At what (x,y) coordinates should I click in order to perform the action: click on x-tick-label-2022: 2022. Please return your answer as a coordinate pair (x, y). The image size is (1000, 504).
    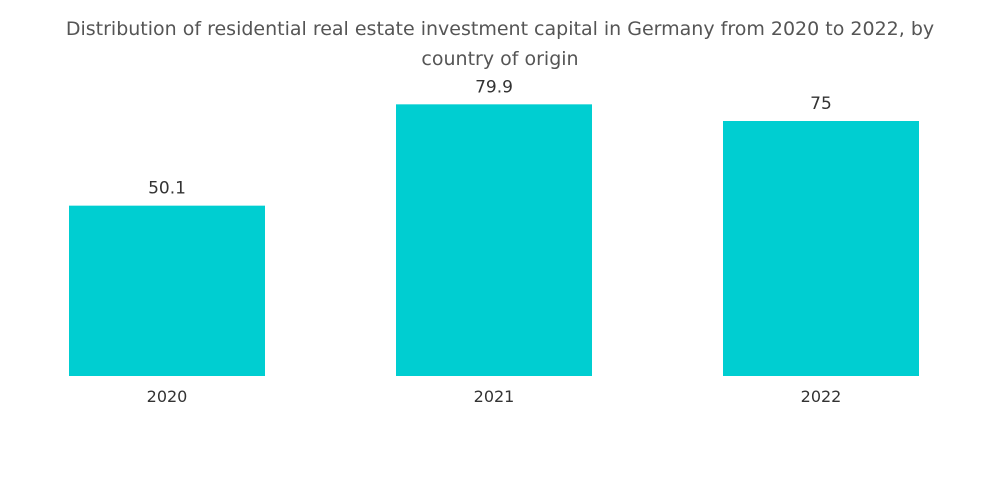
    Looking at the image, I should click on (821, 396).